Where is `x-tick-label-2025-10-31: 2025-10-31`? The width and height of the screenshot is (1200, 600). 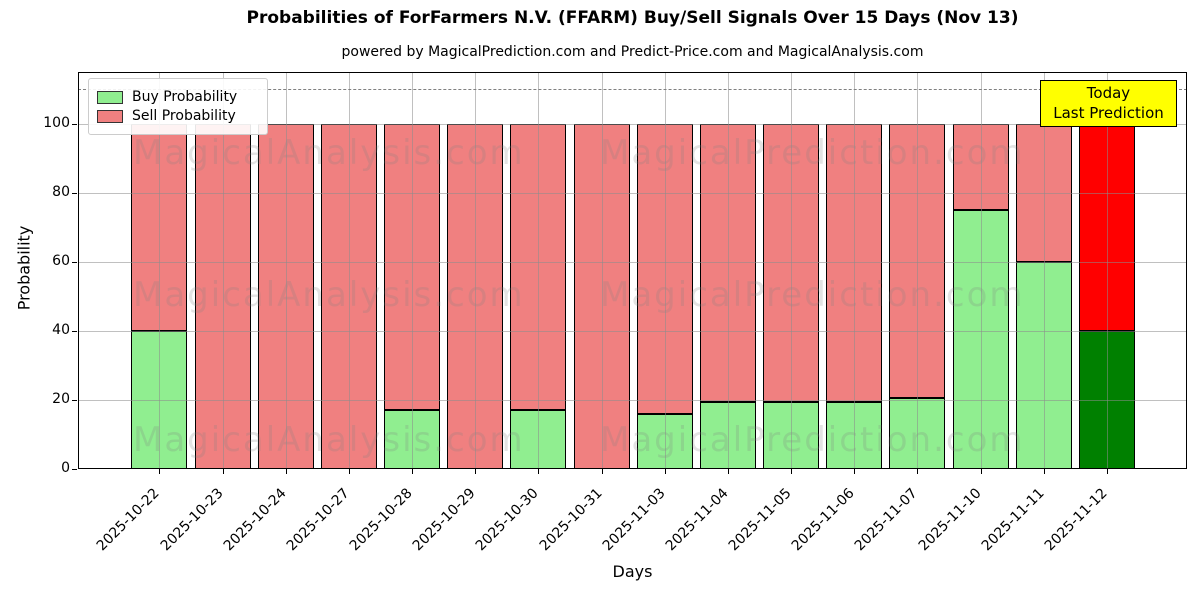
x-tick-label-2025-10-31: 2025-10-31 is located at coordinates (571, 520).